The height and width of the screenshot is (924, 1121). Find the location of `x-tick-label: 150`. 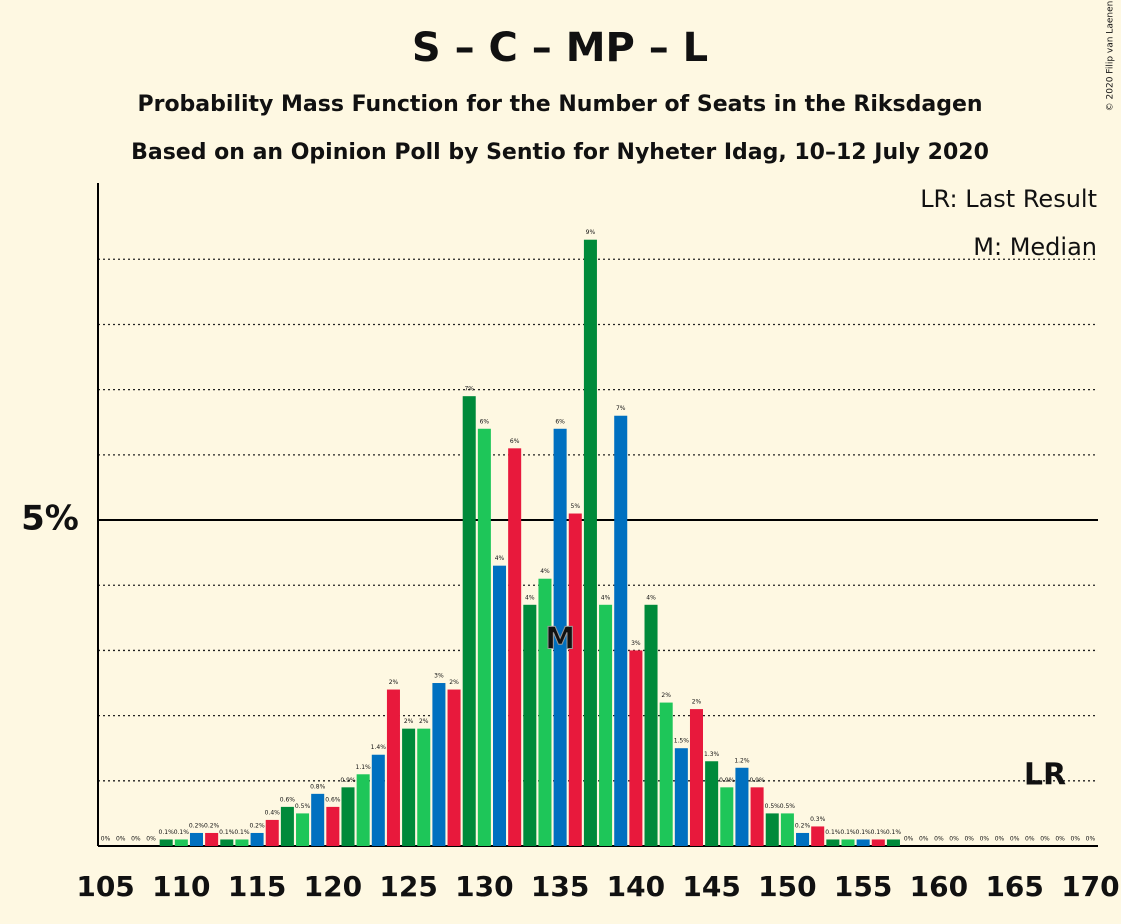

x-tick-label: 150 is located at coordinates (787, 886).